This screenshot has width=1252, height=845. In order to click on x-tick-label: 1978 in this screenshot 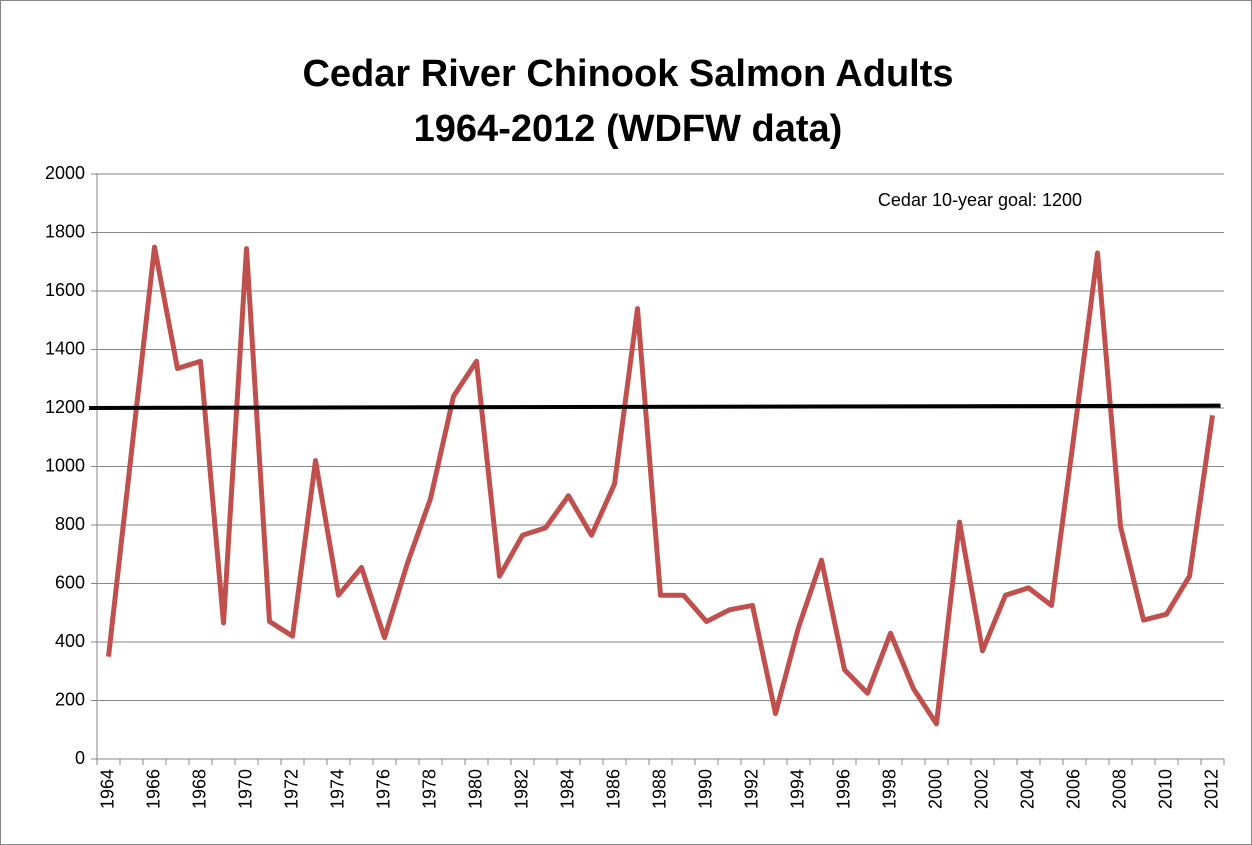, I will do `click(429, 789)`.